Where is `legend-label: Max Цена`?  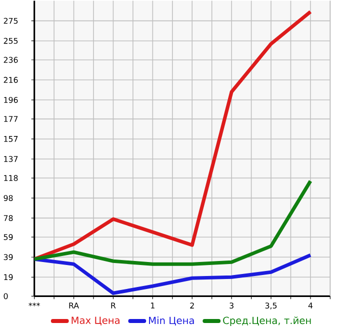
legend-label: Max Цена is located at coordinates (96, 321).